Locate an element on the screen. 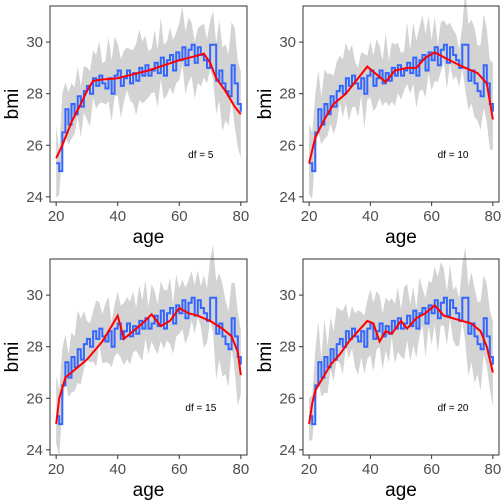 This screenshot has height=504, width=504. df-annotation: df = 5 is located at coordinates (201, 155).